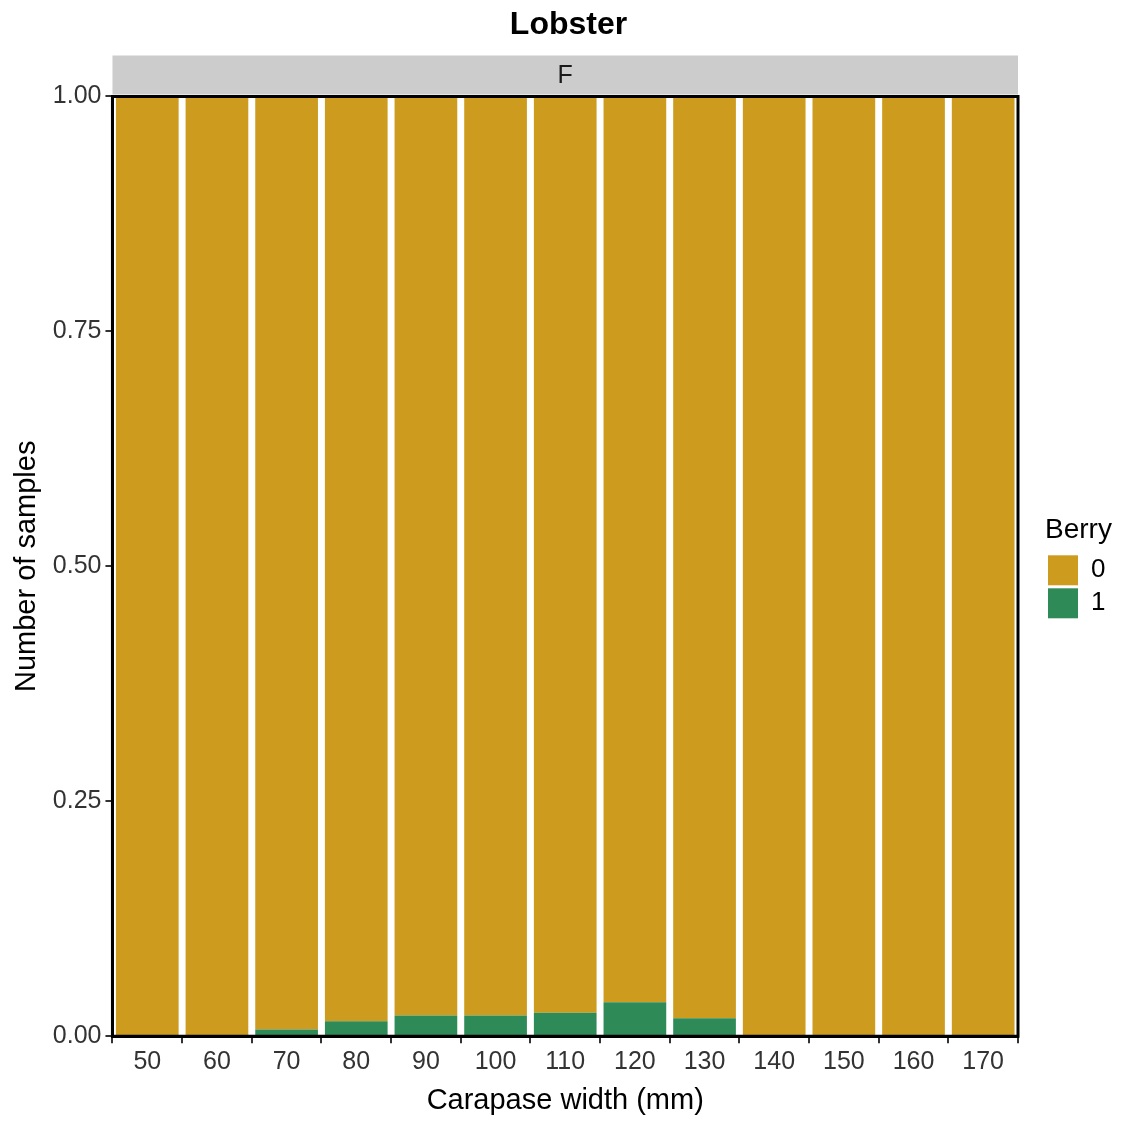  What do you see at coordinates (147, 1060) in the screenshot?
I see `x-tick-label: 50` at bounding box center [147, 1060].